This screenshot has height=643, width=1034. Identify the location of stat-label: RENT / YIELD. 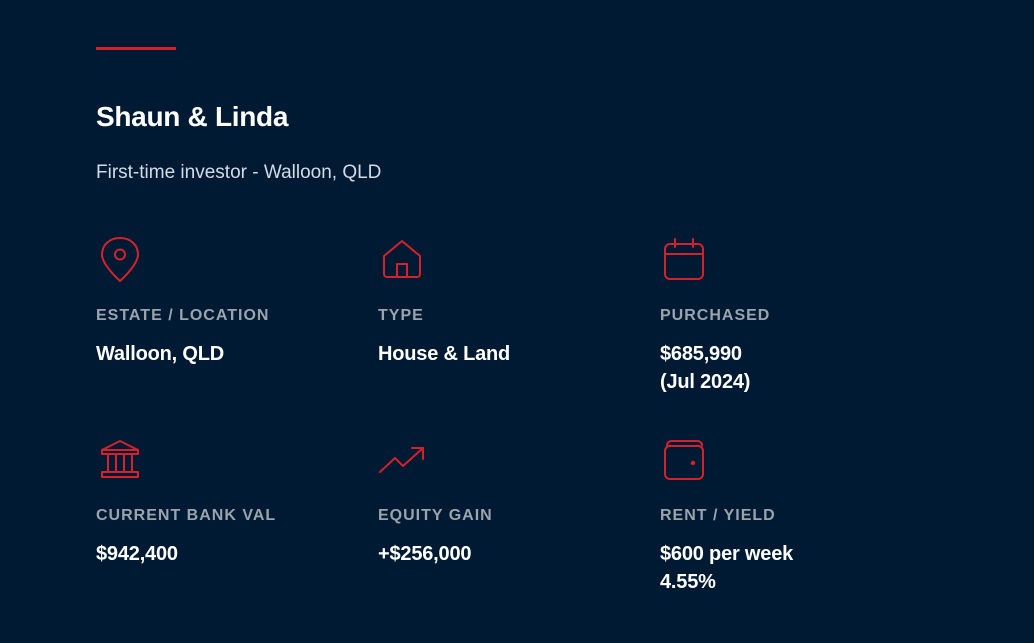
(718, 515).